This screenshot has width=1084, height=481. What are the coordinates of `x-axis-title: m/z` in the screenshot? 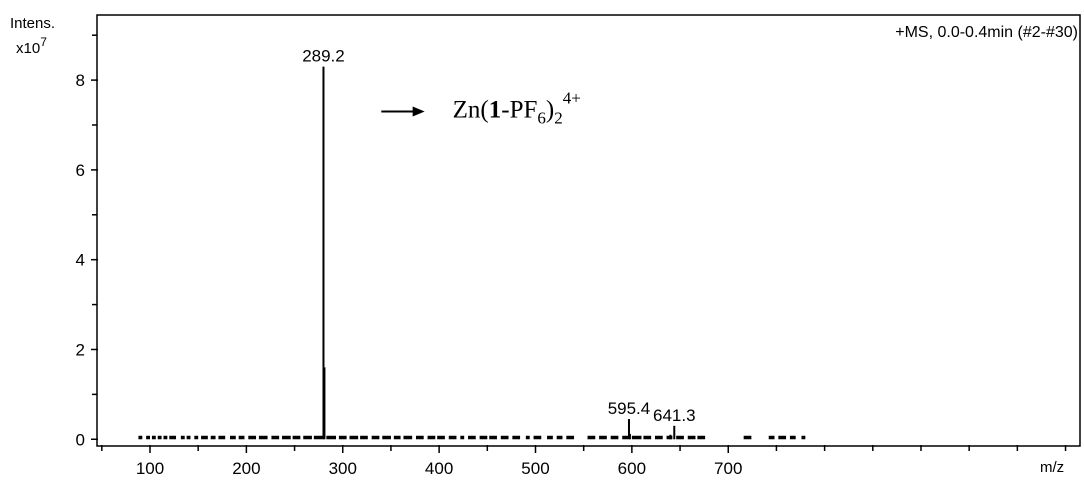 It's located at (1052, 467).